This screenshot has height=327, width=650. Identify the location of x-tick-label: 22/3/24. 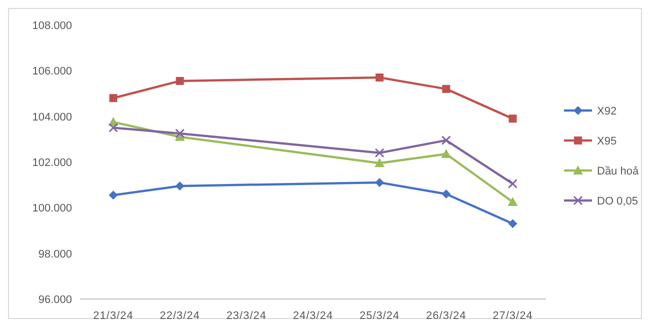
(180, 316).